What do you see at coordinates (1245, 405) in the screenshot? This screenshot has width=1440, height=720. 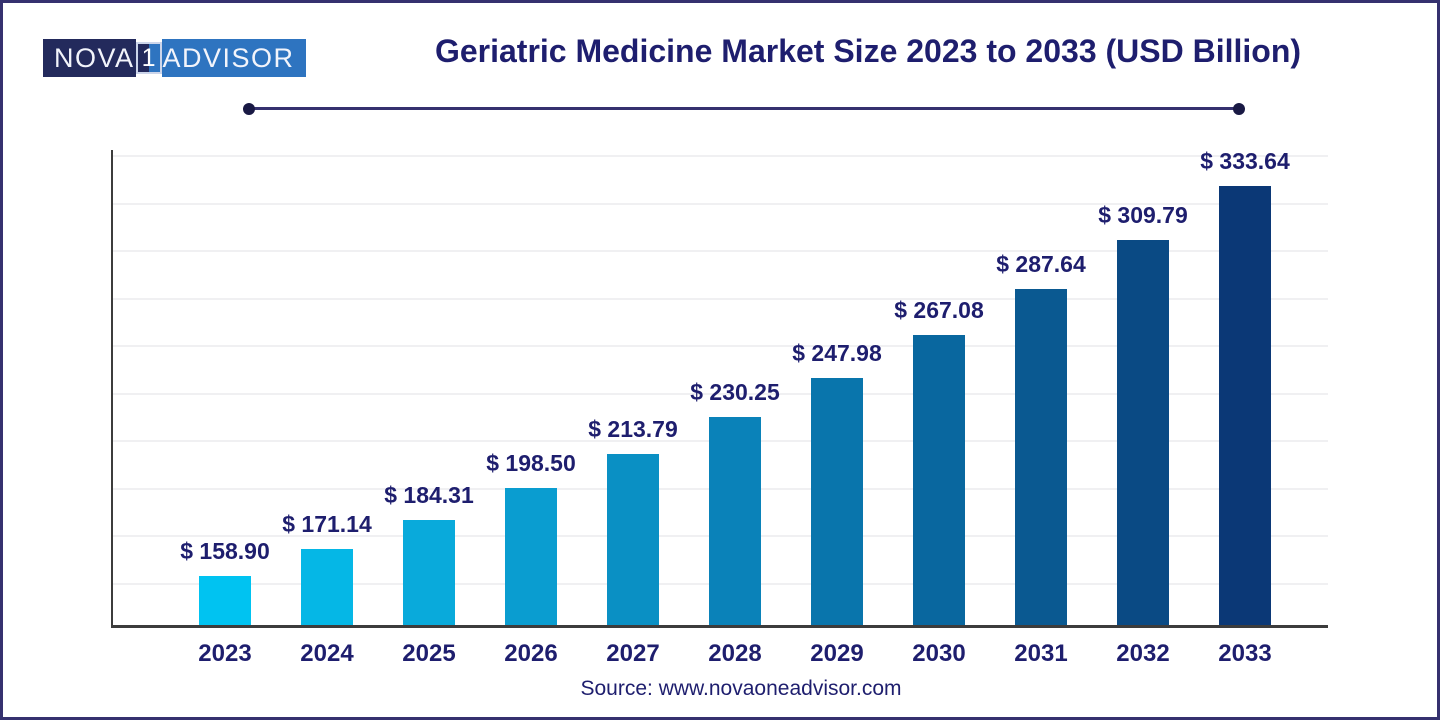 I see `bar-2033` at bounding box center [1245, 405].